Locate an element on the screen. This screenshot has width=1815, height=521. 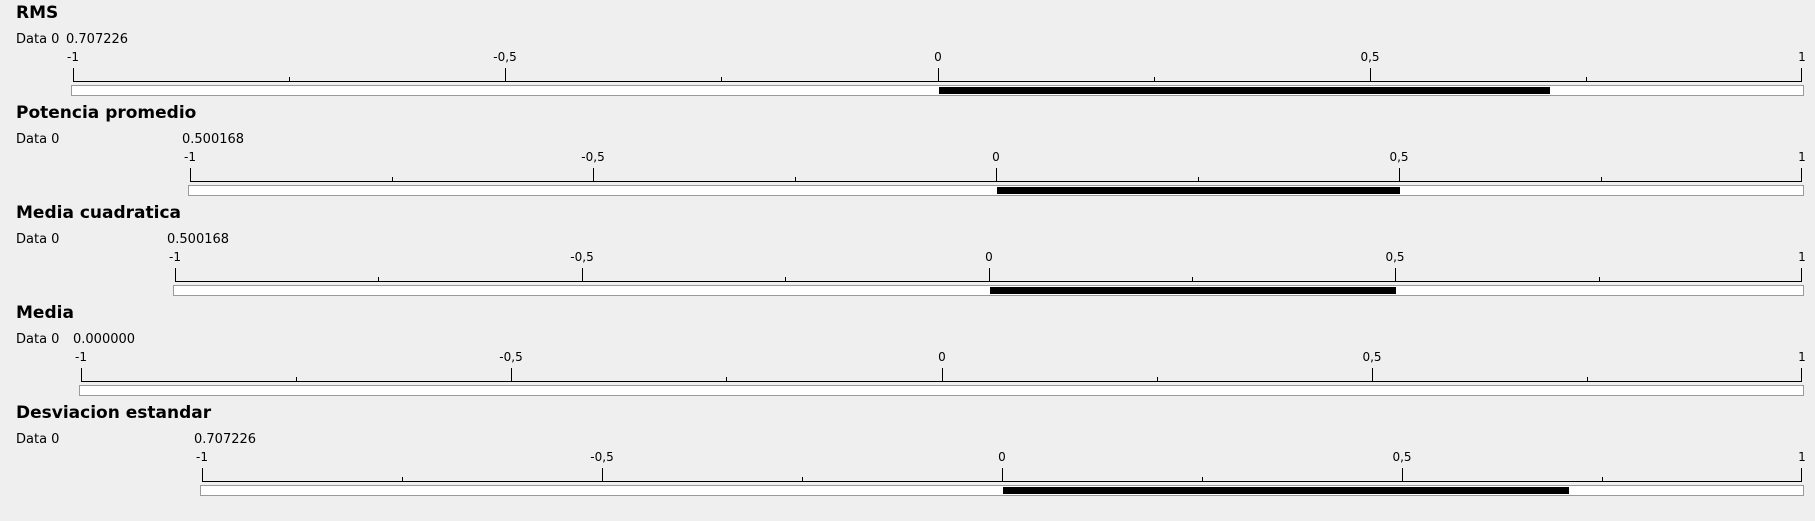
panel-title: Media cuadratica is located at coordinates (99, 213).